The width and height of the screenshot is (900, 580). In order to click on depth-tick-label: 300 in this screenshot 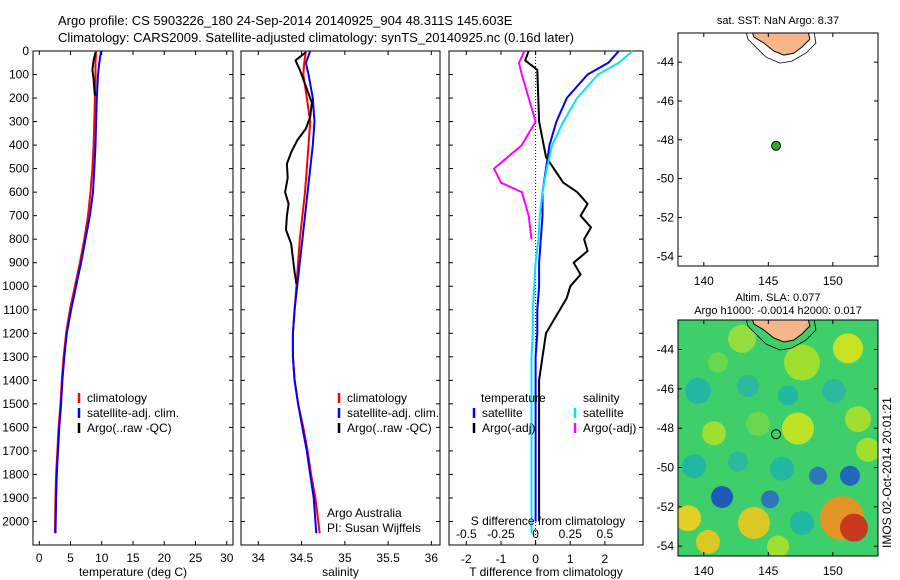, I will do `click(19, 122)`.